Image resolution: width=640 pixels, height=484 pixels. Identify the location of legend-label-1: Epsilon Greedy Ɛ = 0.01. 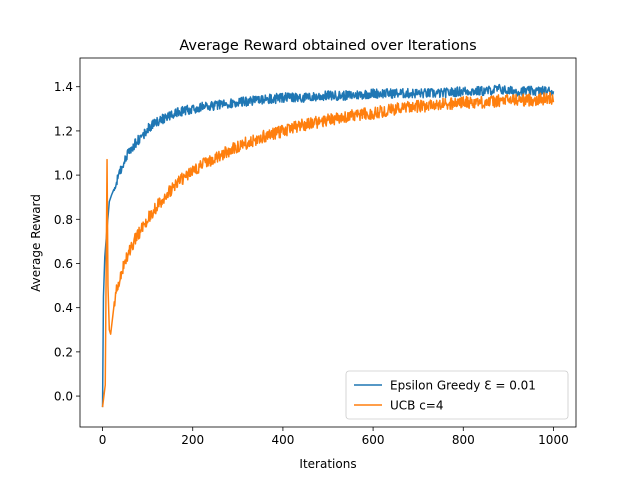
(463, 386).